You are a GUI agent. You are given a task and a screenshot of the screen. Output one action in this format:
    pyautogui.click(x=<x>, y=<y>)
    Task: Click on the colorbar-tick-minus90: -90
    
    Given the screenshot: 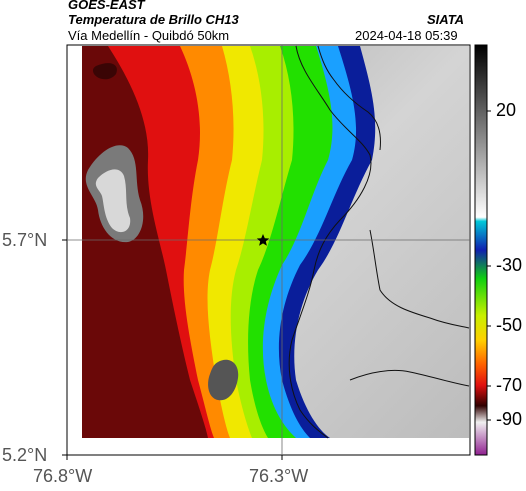 What is the action you would take?
    pyautogui.click(x=509, y=419)
    